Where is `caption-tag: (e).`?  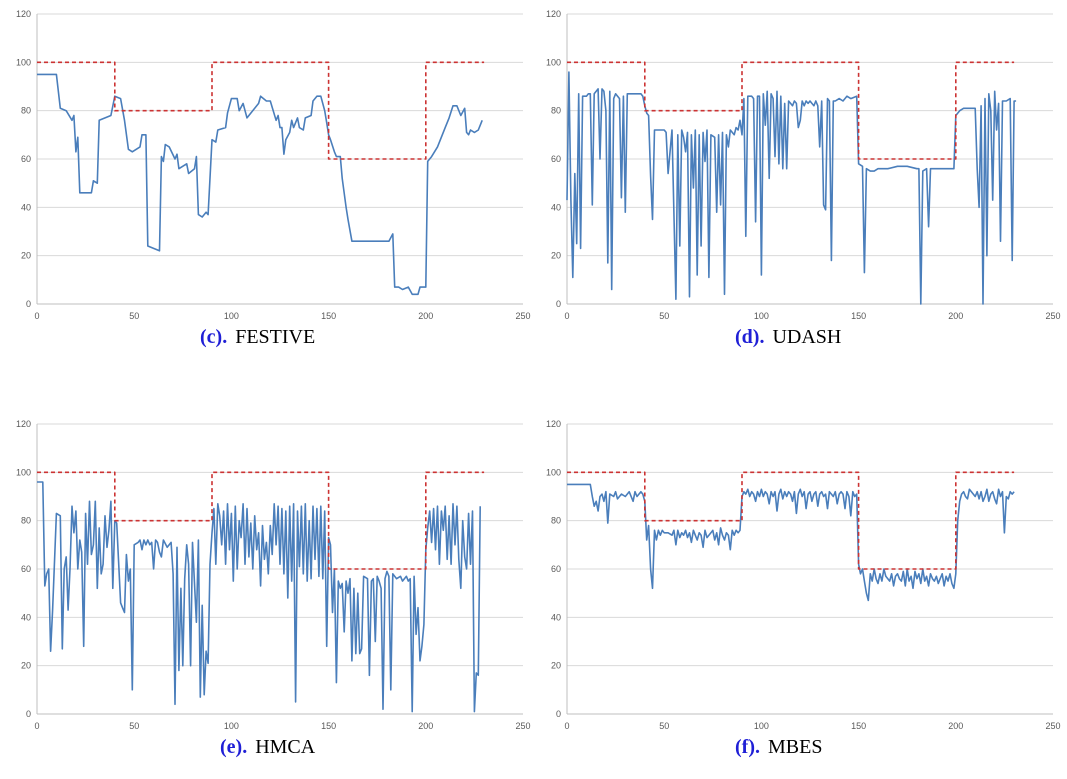 caption-tag: (e). is located at coordinates (234, 747).